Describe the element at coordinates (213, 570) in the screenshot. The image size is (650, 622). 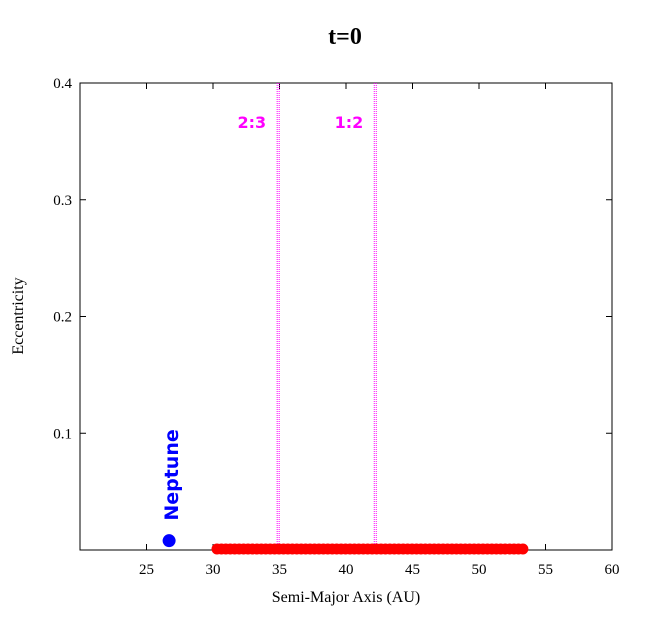
I see `x-tick-label: 30` at that location.